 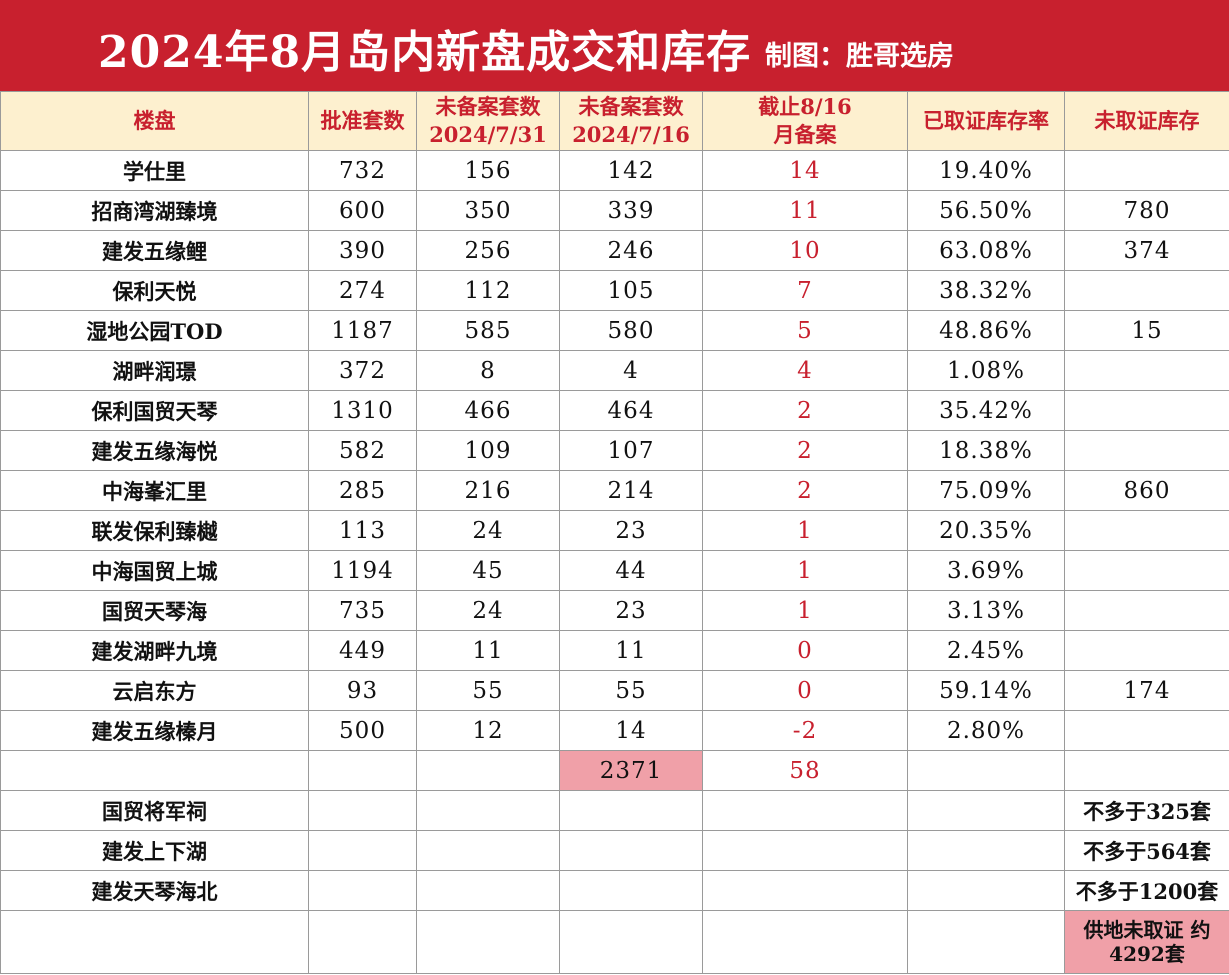 What do you see at coordinates (362, 570) in the screenshot?
I see `approved-count: 1194` at bounding box center [362, 570].